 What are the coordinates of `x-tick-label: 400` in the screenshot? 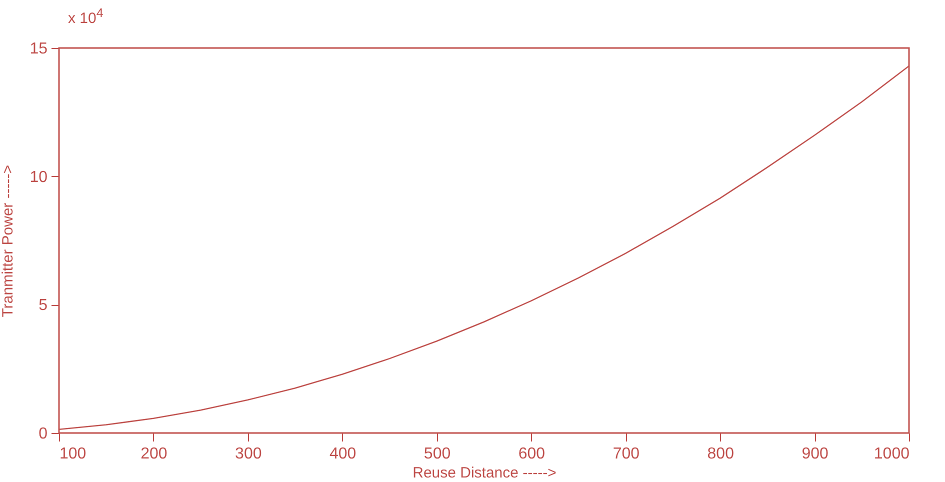 It's located at (342, 454).